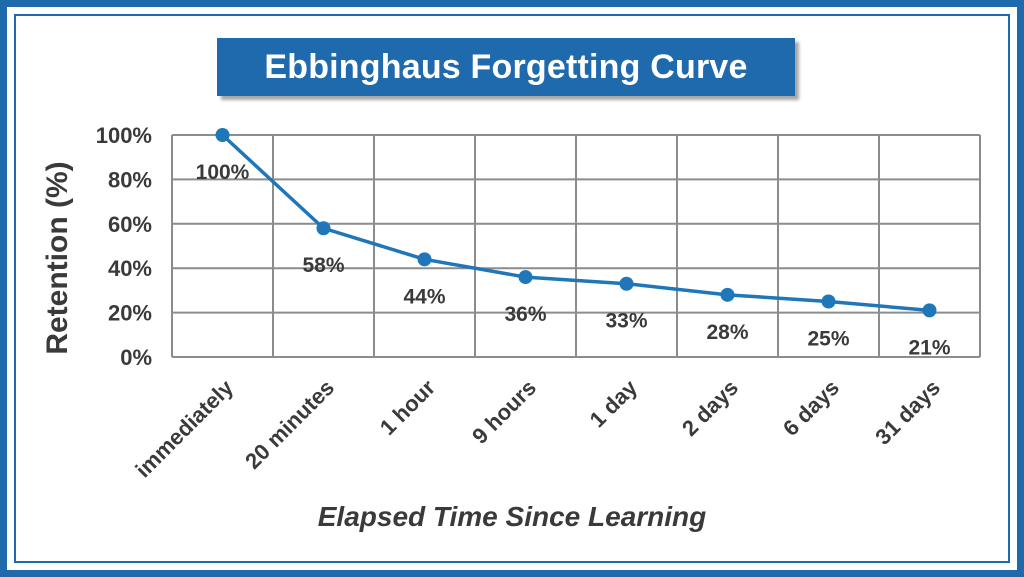 This screenshot has height=577, width=1024. Describe the element at coordinates (727, 332) in the screenshot. I see `data-label: 28%` at that location.